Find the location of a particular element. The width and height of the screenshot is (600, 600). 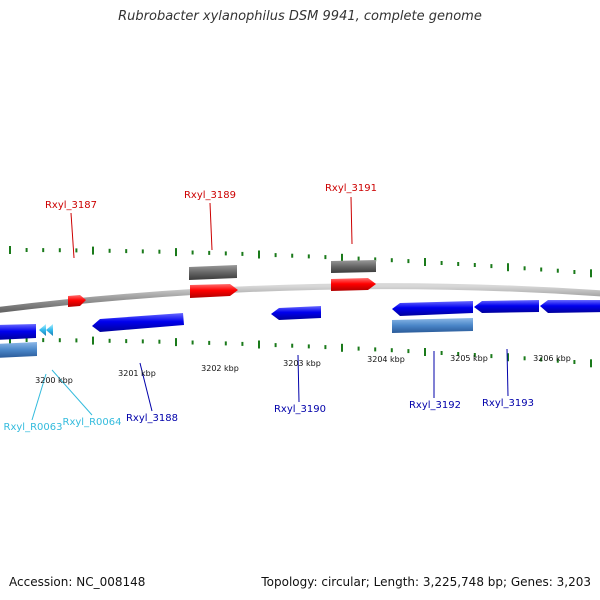

gene-Rxyl_R0063 is located at coordinates (42, 330).